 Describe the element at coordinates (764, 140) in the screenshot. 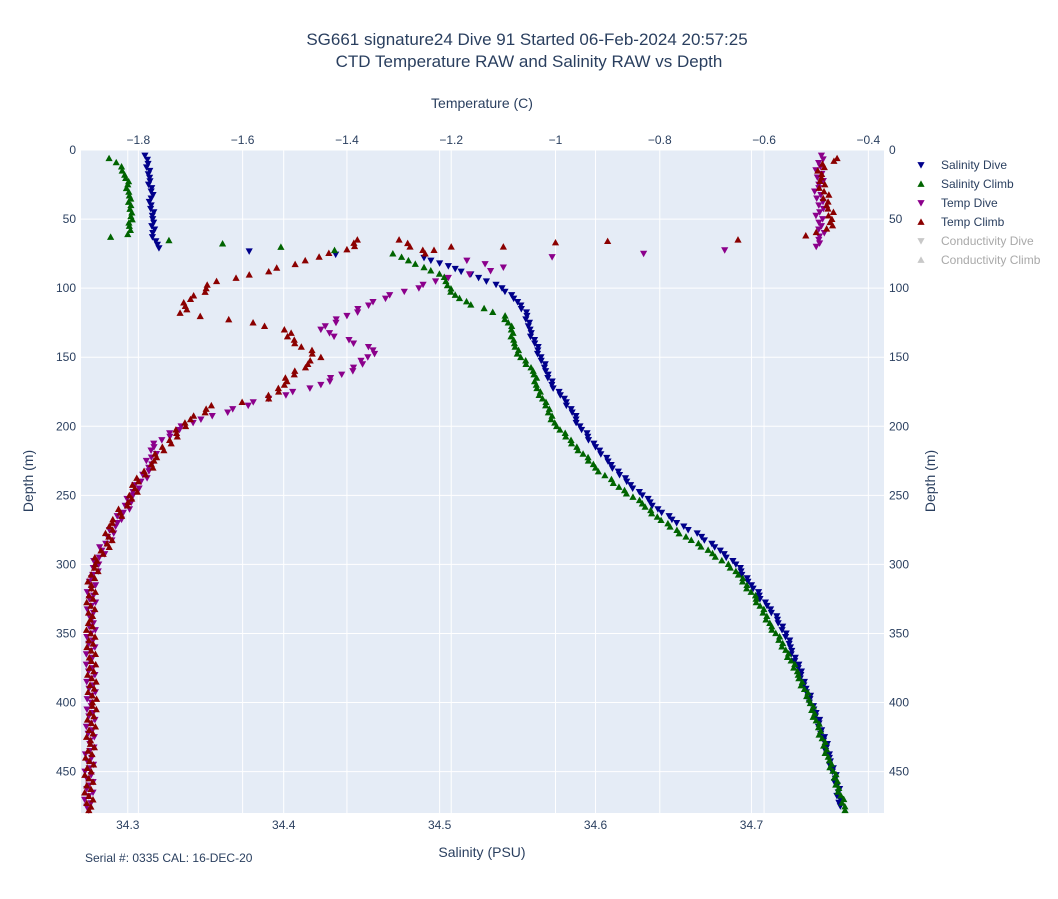

I see `temperature-tick-label: −0.6` at that location.